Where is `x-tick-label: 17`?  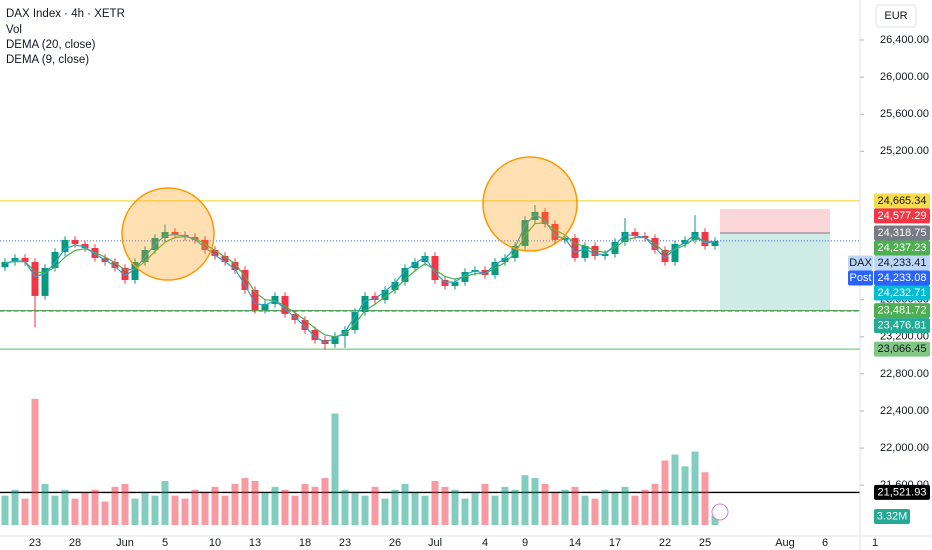 x-tick-label: 17 is located at coordinates (615, 543).